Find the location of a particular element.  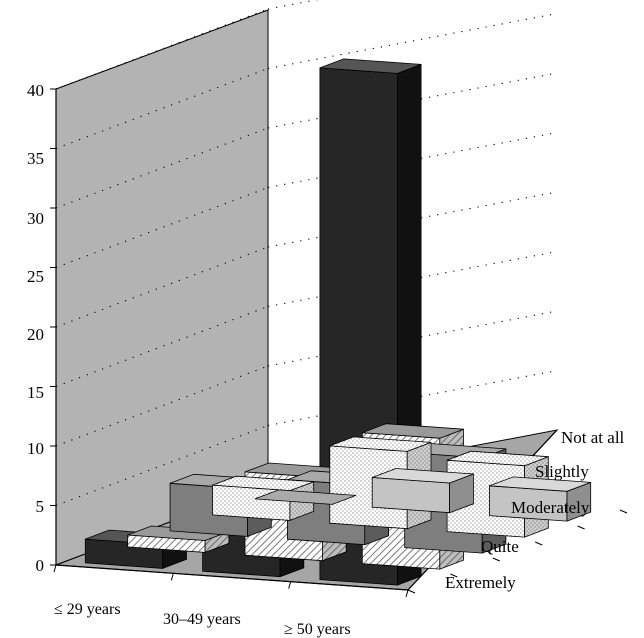

y-tick-label: 10 is located at coordinates (35, 448).